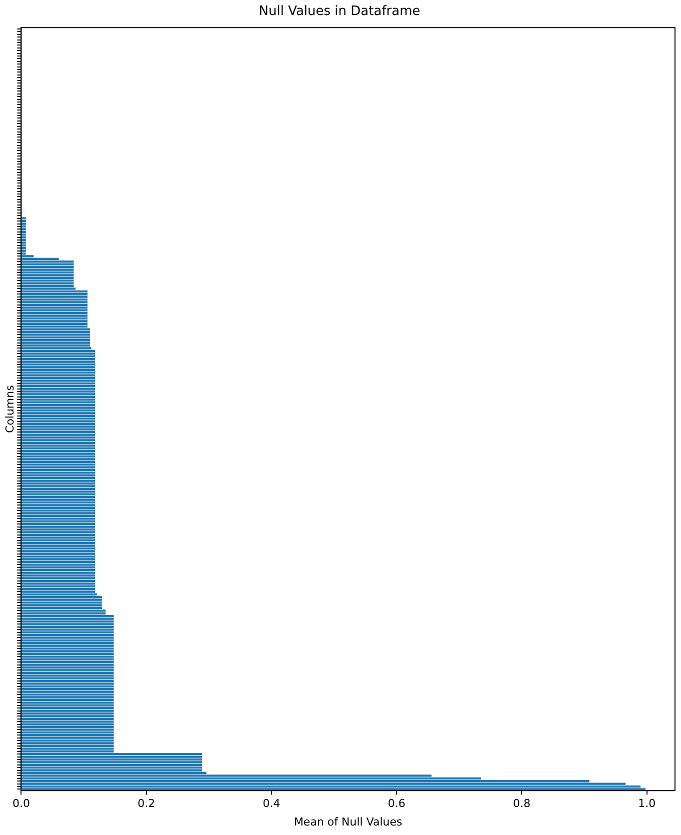  Describe the element at coordinates (521, 803) in the screenshot. I see `x-tick-label: 0.8` at that location.